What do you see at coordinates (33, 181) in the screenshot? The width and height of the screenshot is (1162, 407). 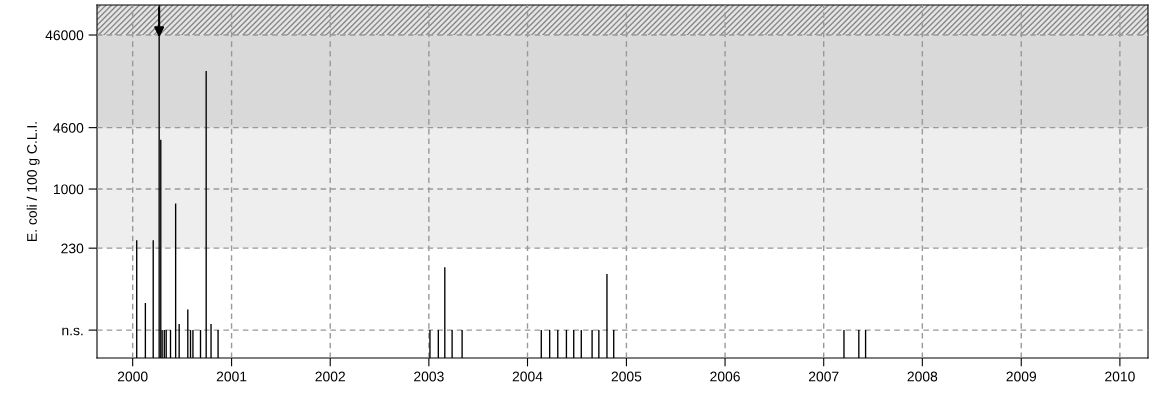 I see `y-axis-title: E. coli / 100 g C.L.I.` at bounding box center [33, 181].